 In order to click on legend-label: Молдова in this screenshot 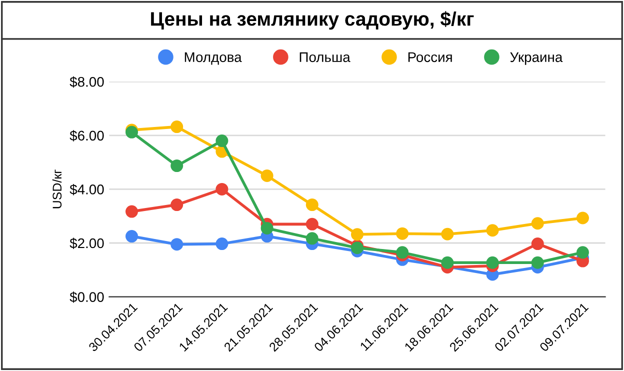, I will do `click(213, 58)`.